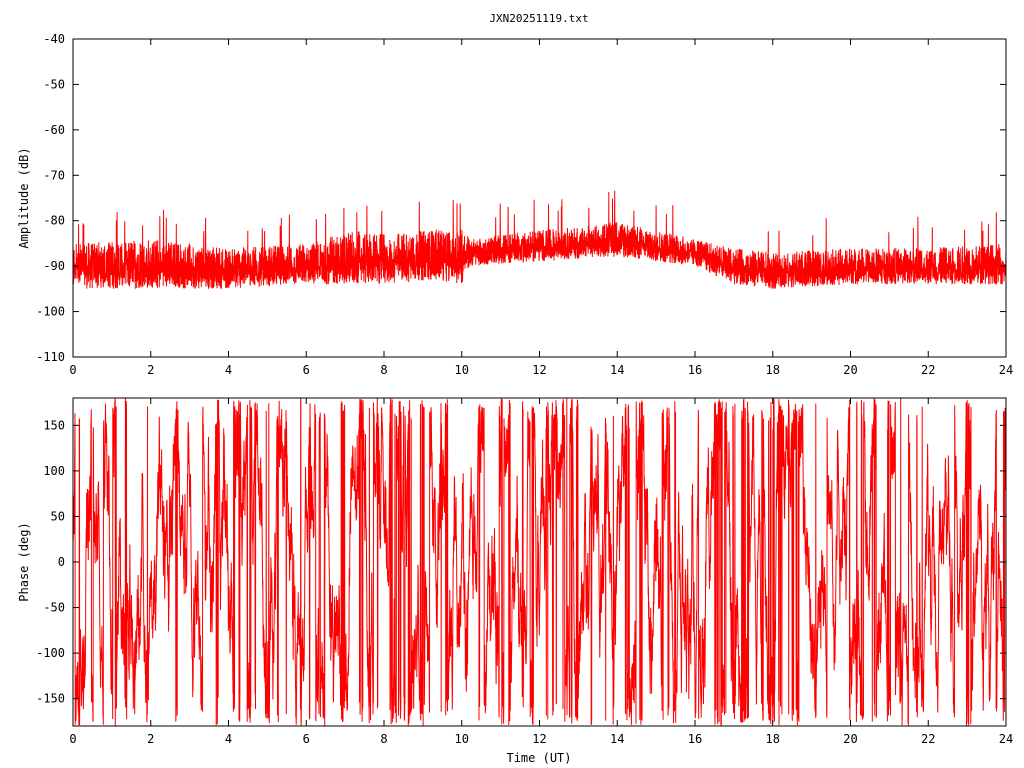 The image size is (1024, 768). What do you see at coordinates (773, 370) in the screenshot?
I see `amplitude-x-tick-label: 18` at bounding box center [773, 370].